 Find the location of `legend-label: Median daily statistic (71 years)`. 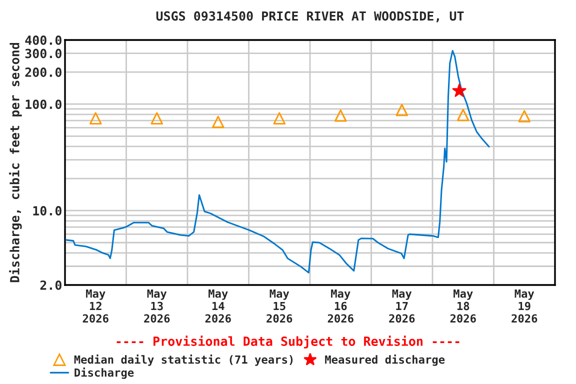

legend-label: Median daily statistic (71 years) is located at coordinates (183, 360).